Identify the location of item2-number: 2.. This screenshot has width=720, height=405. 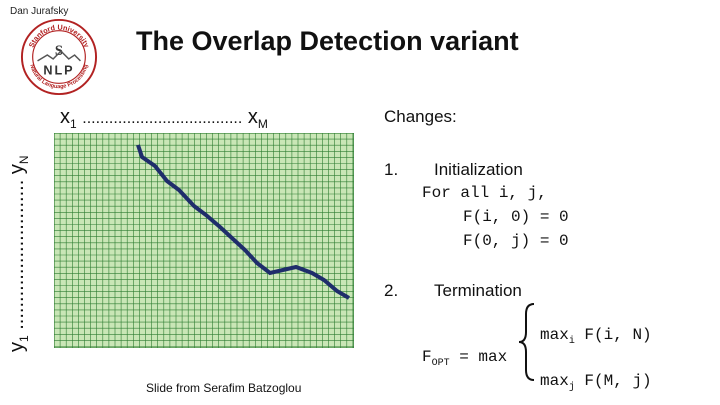
(391, 290).